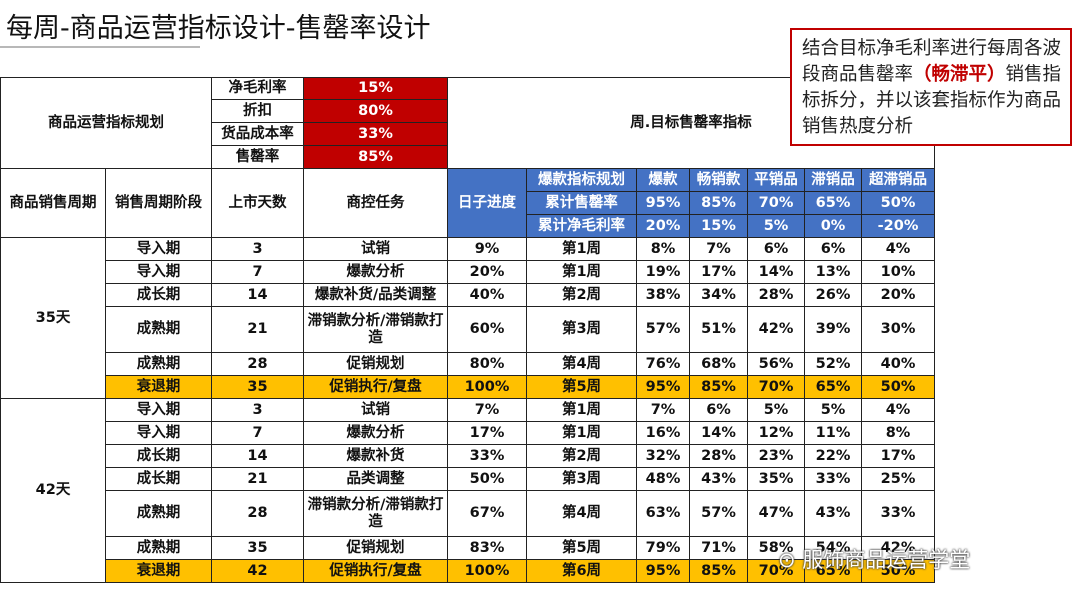 The width and height of the screenshot is (1080, 608). Describe the element at coordinates (959, 74) in the screenshot. I see `note-highlight: （畅滞平）` at that location.